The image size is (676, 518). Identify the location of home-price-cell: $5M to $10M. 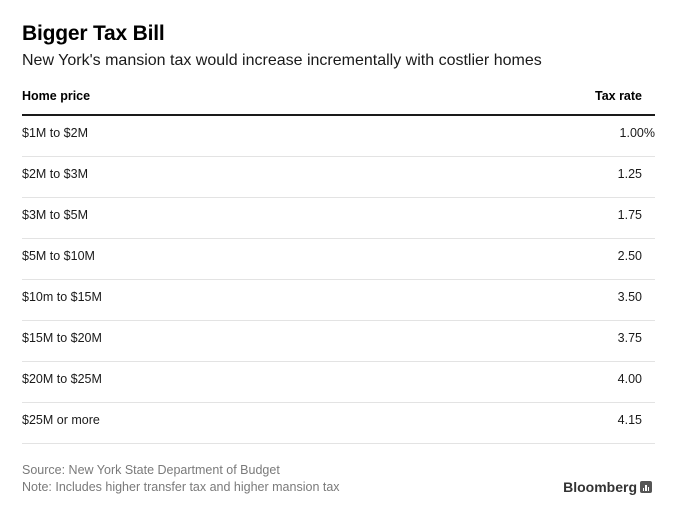
(58, 256).